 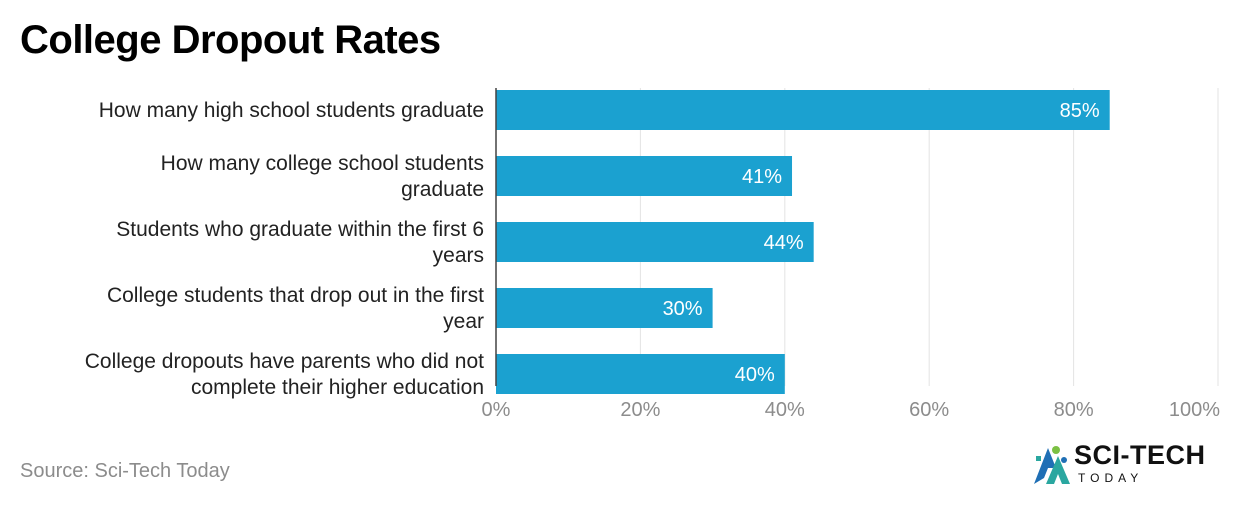 I want to click on sci-tech-logo: SCI-TECH TODAY, so click(x=1125, y=466).